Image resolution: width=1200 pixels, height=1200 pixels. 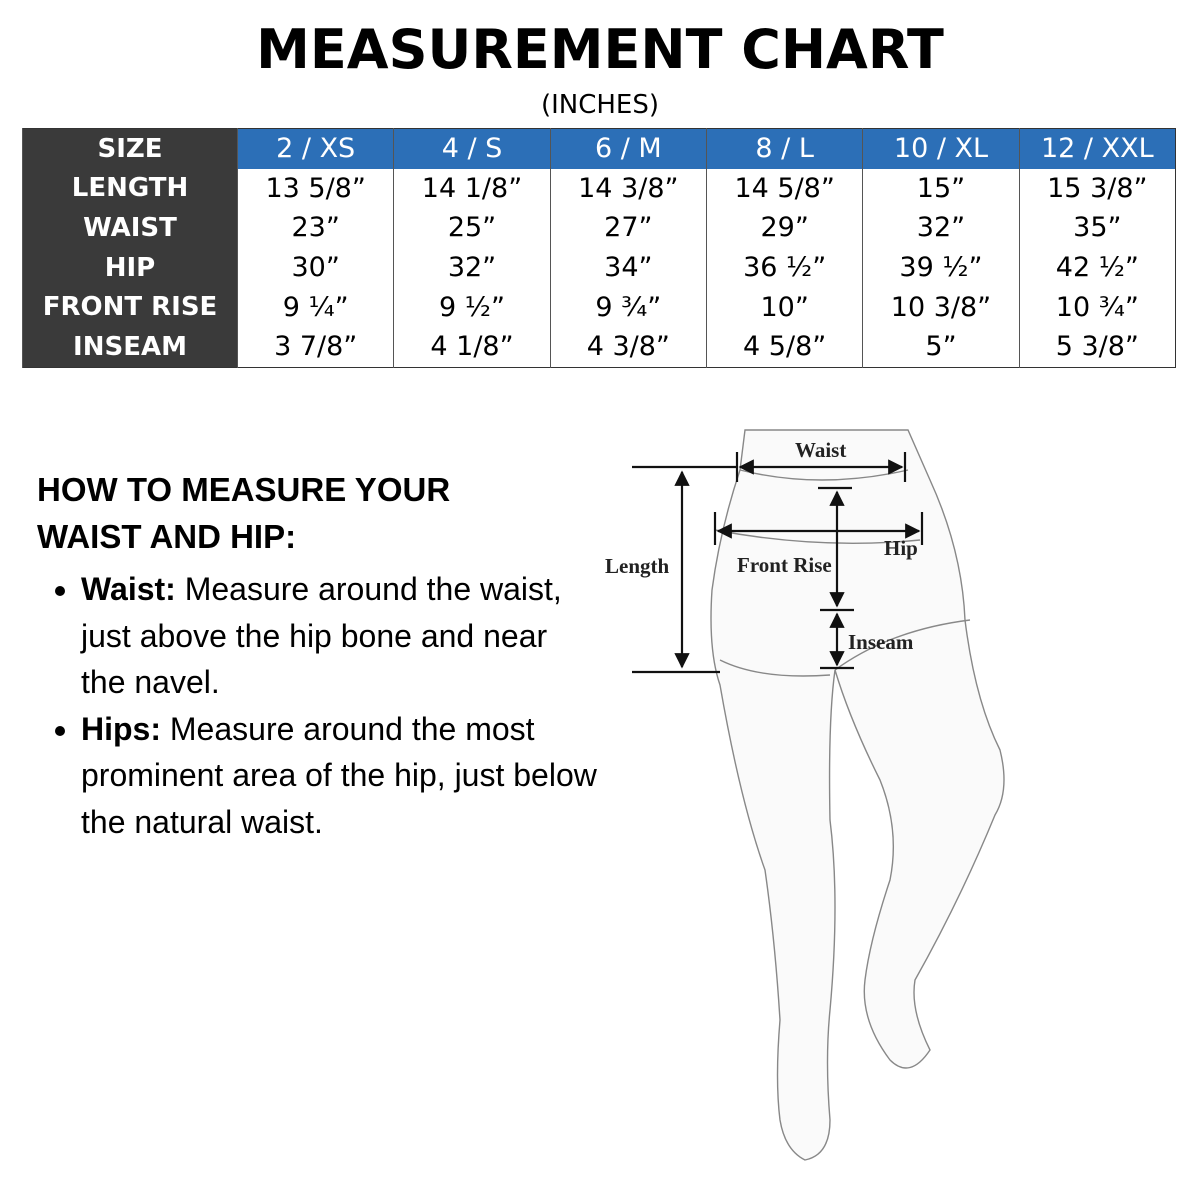 I want to click on row-label: WAIST, so click(x=130, y=228).